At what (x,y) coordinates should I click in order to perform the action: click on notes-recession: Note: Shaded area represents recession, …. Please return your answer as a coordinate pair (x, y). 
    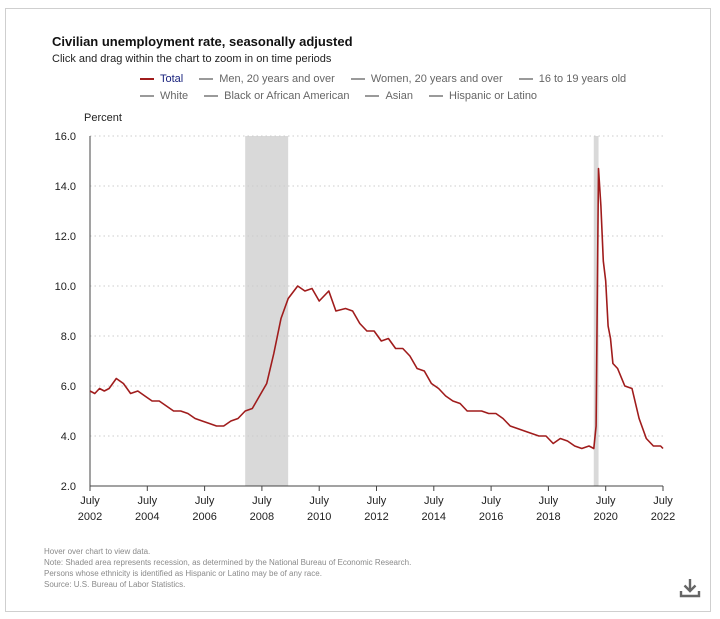
    Looking at the image, I should click on (228, 562).